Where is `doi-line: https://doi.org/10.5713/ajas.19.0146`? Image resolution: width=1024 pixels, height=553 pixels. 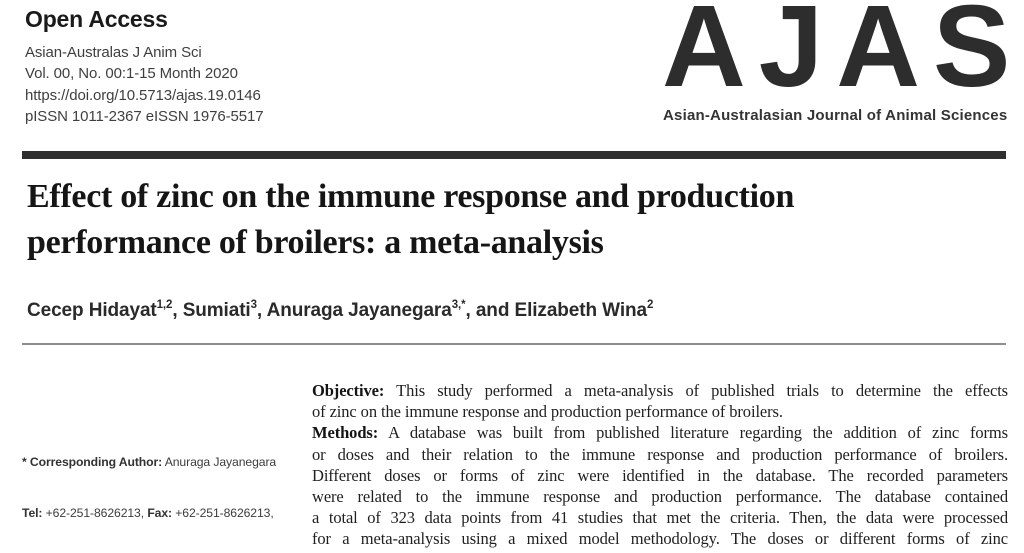
doi-line: https://doi.org/10.5713/ajas.19.0146 is located at coordinates (143, 95).